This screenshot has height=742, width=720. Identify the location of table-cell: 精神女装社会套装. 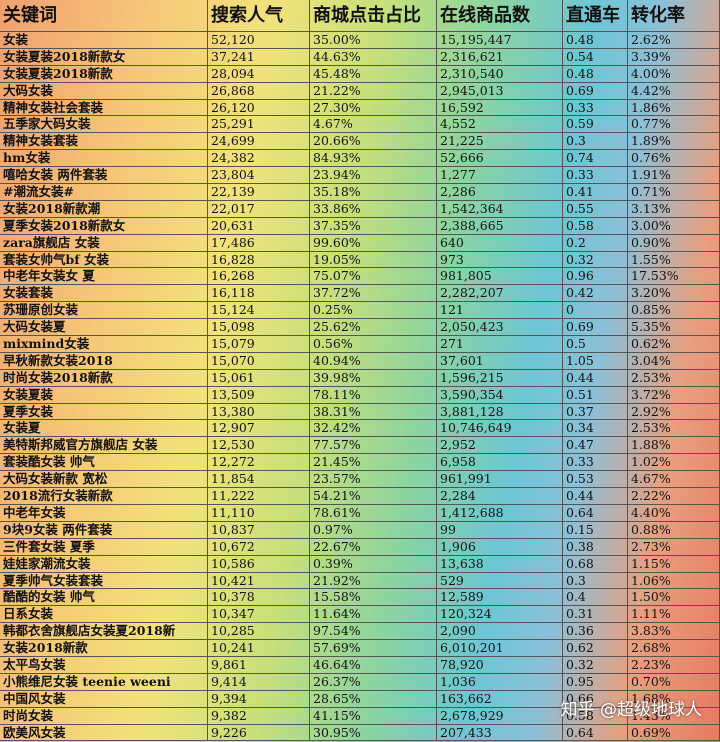
(104, 108).